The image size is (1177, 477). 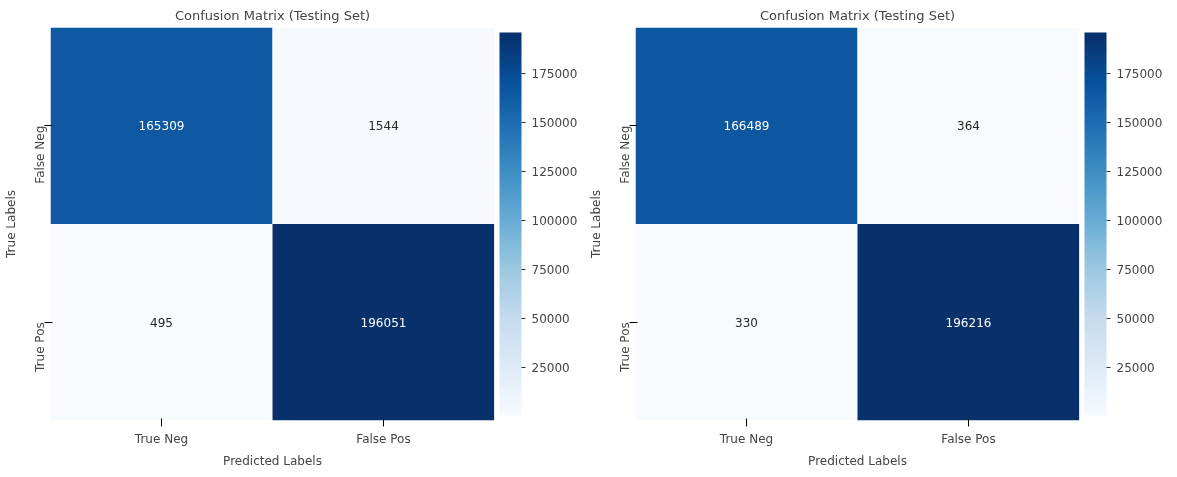 What do you see at coordinates (383, 126) in the screenshot?
I see `data-label: 1544` at bounding box center [383, 126].